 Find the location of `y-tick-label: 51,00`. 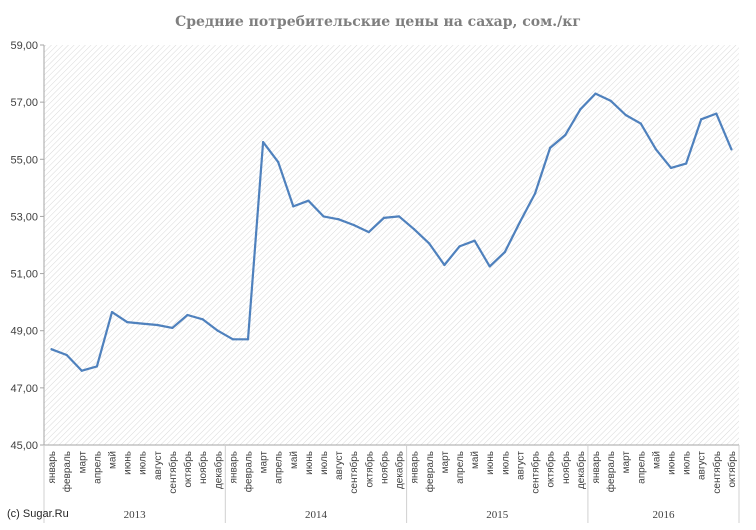

y-tick-label: 51,00 is located at coordinates (24, 275).